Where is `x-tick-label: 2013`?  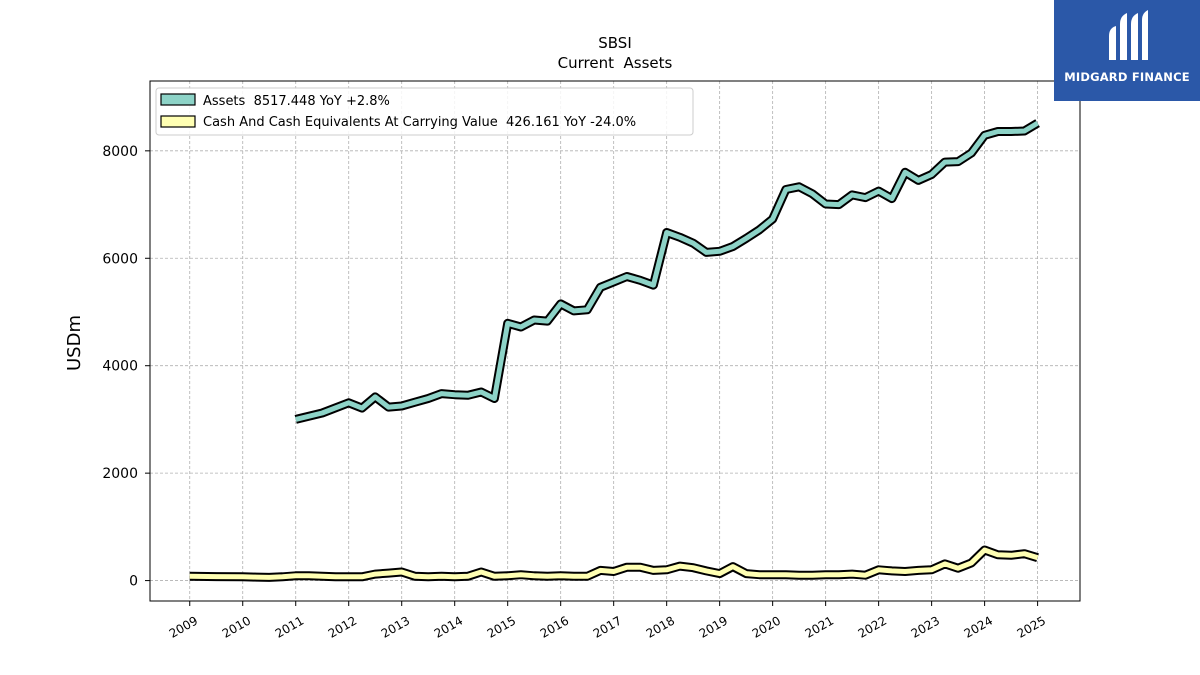
x-tick-label: 2013 is located at coordinates (395, 626).